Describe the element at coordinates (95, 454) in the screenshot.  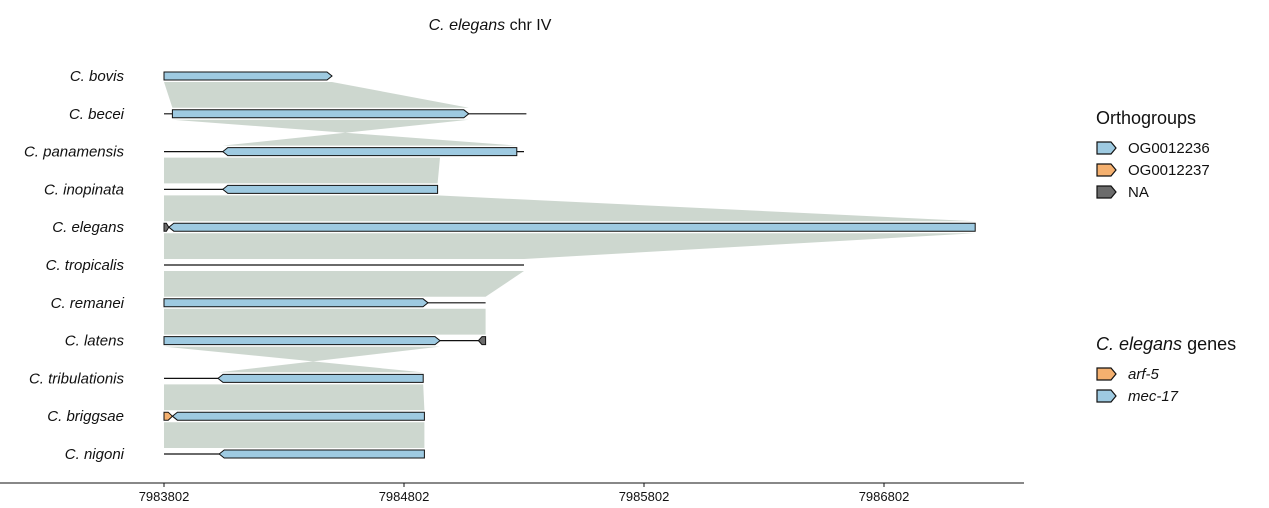
I see `species-label: C. nigoni` at that location.